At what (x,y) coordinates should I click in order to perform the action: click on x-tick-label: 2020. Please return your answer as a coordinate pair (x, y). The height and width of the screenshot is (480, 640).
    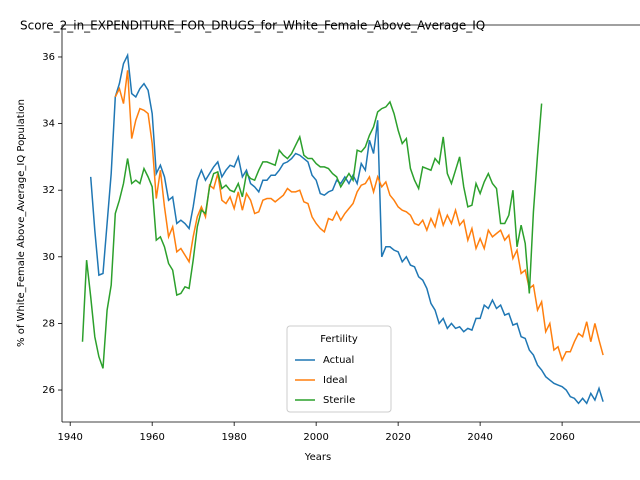
    Looking at the image, I should click on (397, 437).